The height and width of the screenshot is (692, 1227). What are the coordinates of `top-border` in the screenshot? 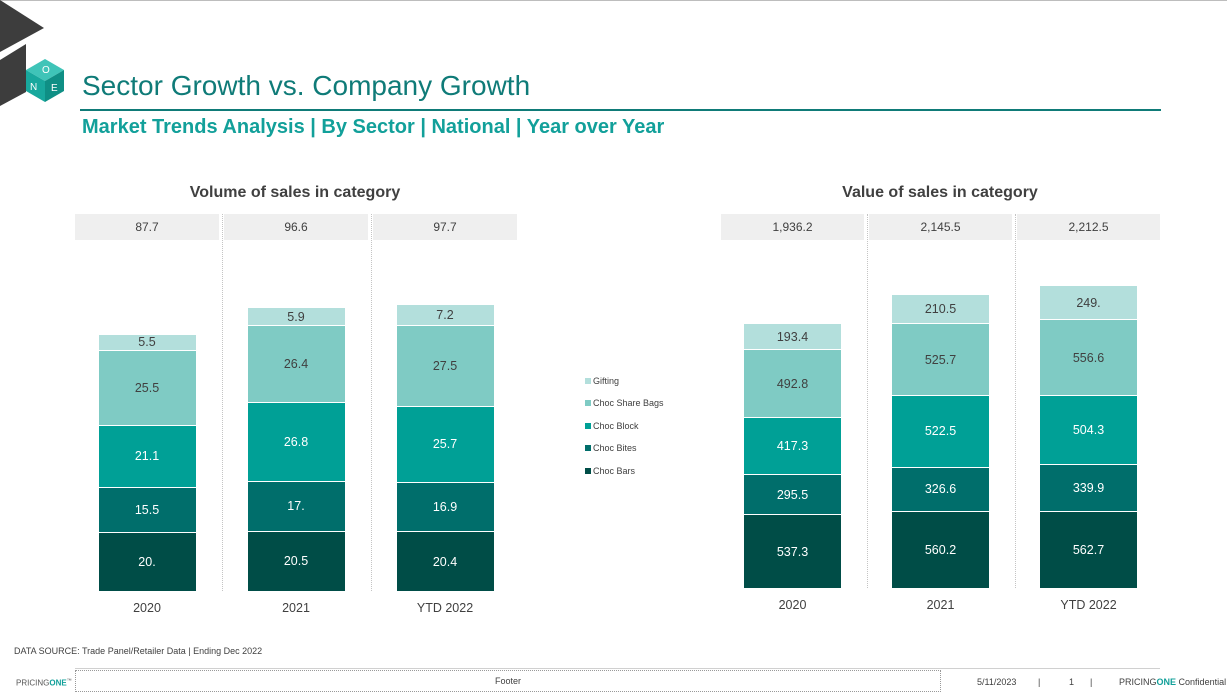 It's located at (613, 0).